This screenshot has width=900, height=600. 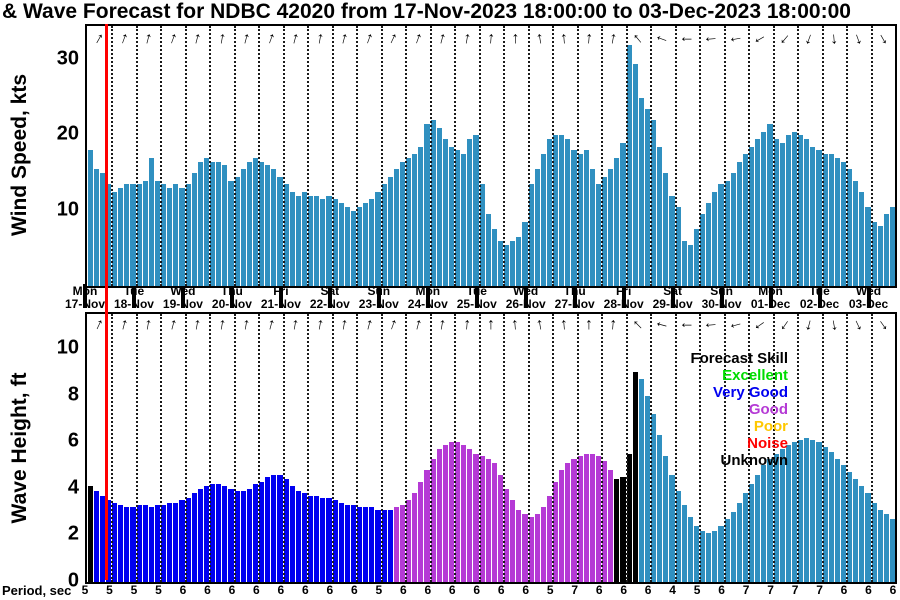 What do you see at coordinates (231, 291) in the screenshot?
I see `weekday-text: Thu` at bounding box center [231, 291].